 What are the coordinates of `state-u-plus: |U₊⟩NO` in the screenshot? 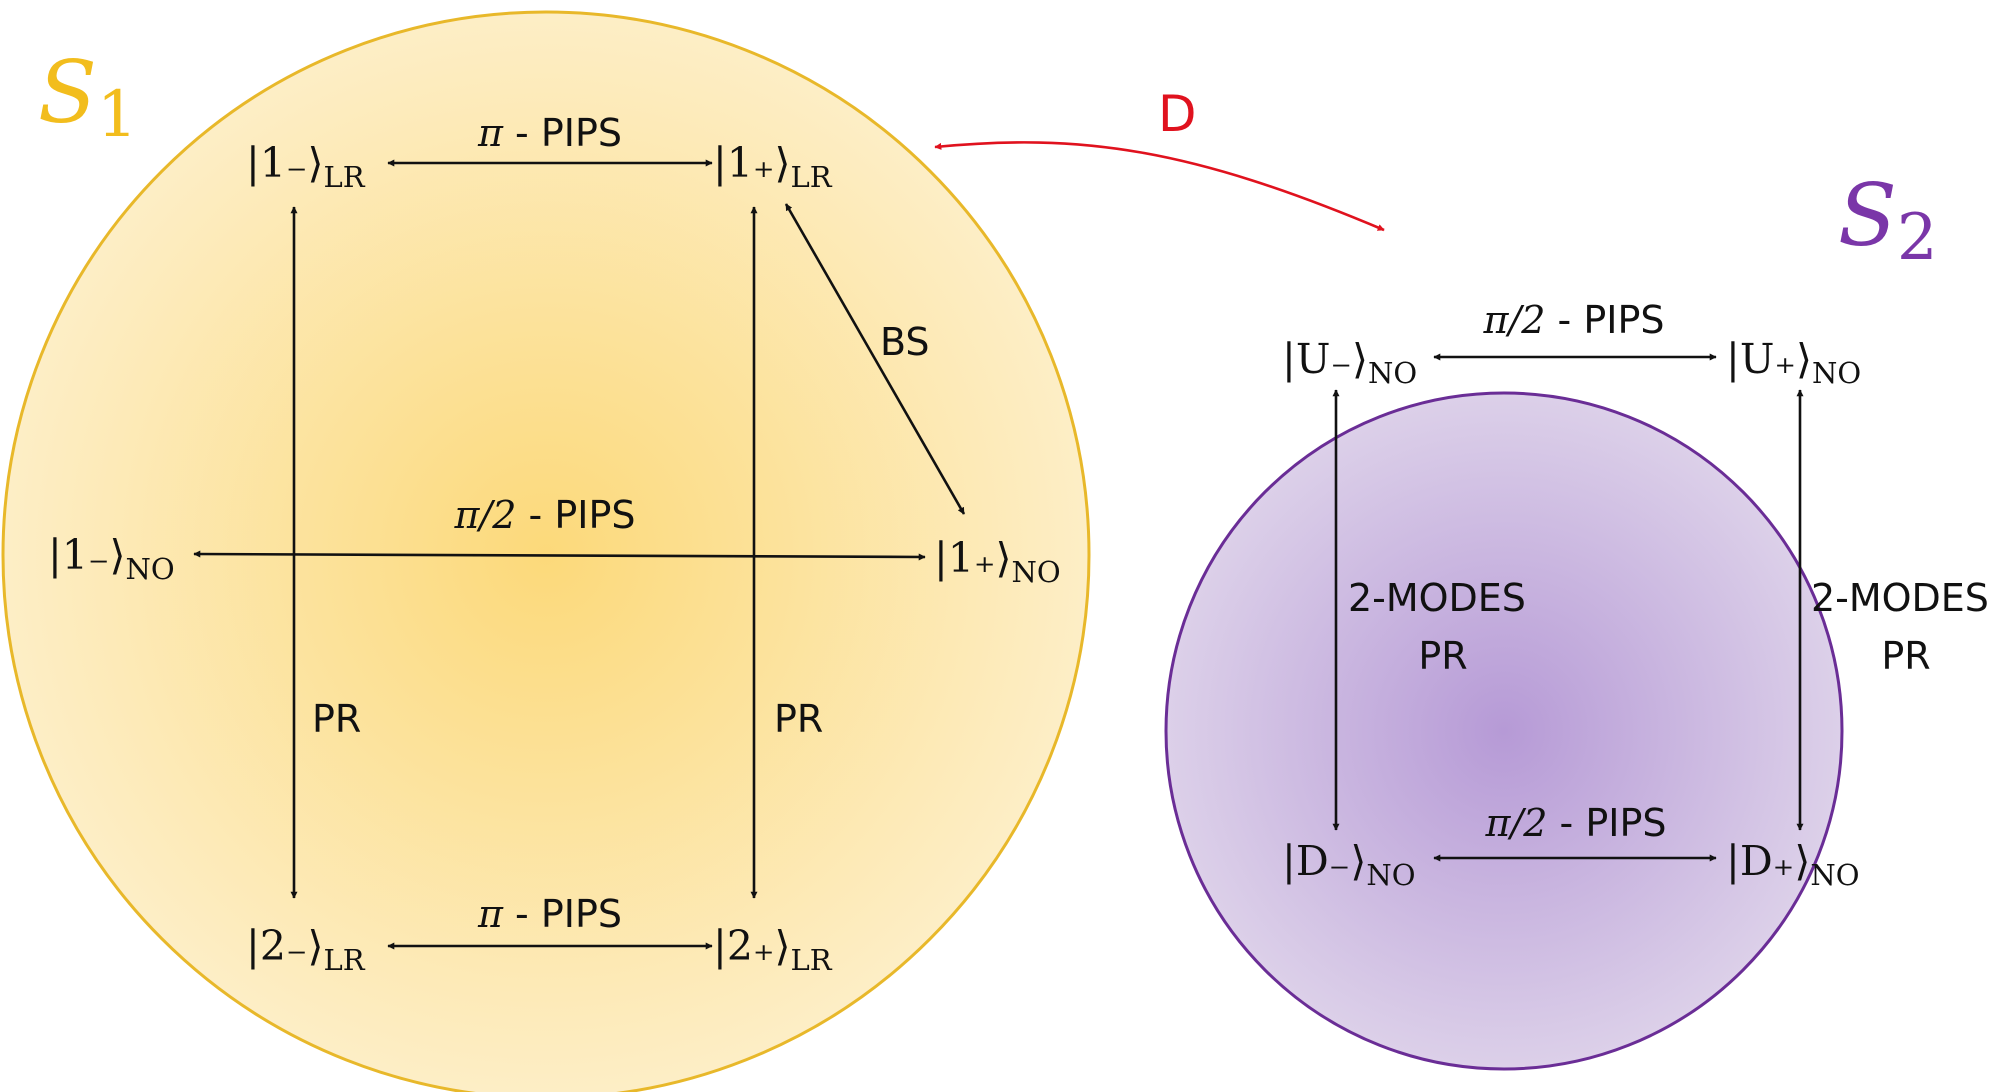 It's located at (1793, 362).